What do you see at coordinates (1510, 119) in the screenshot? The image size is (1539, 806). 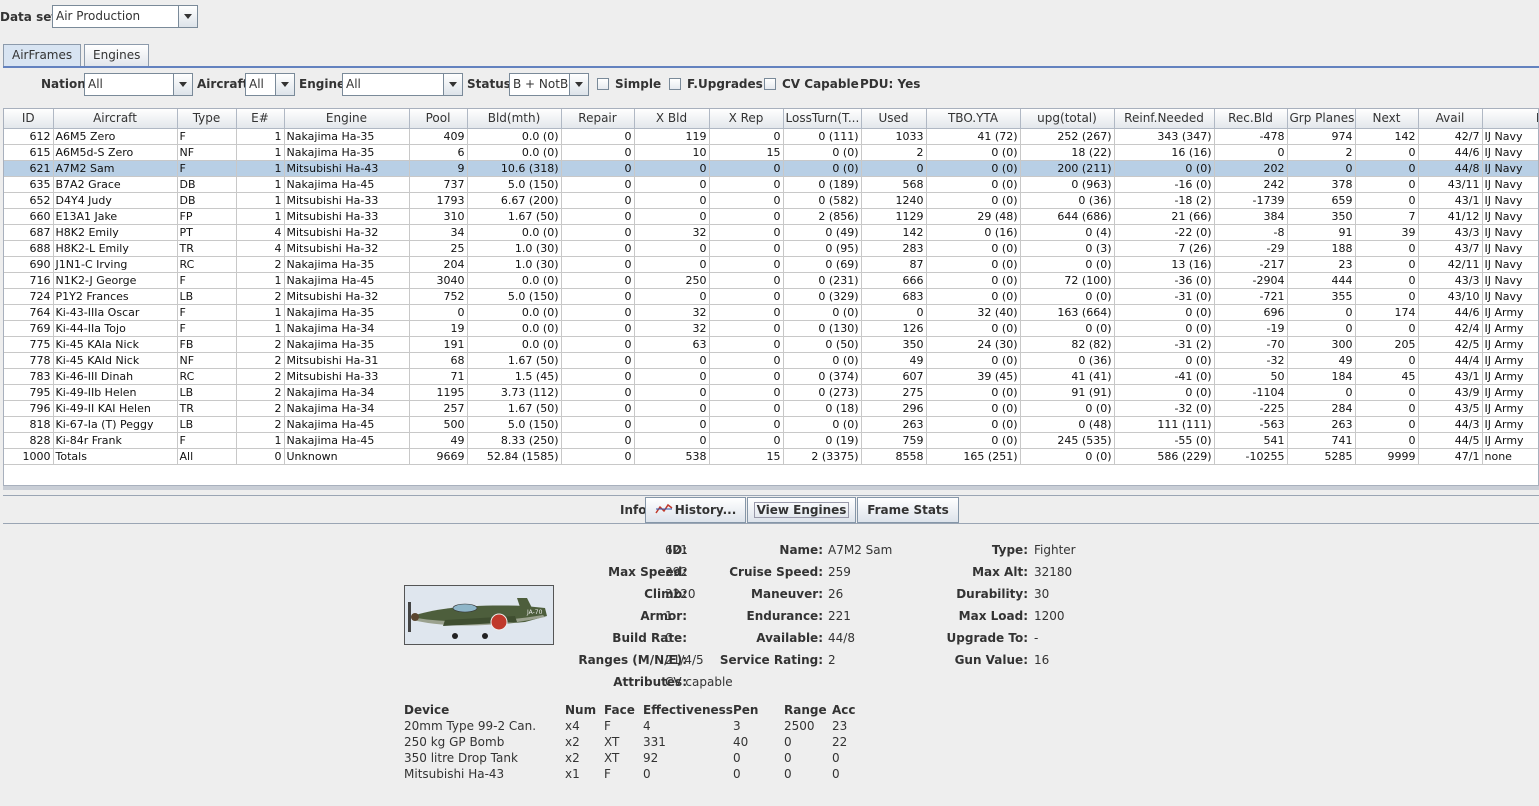 I see `column-header: Na` at bounding box center [1510, 119].